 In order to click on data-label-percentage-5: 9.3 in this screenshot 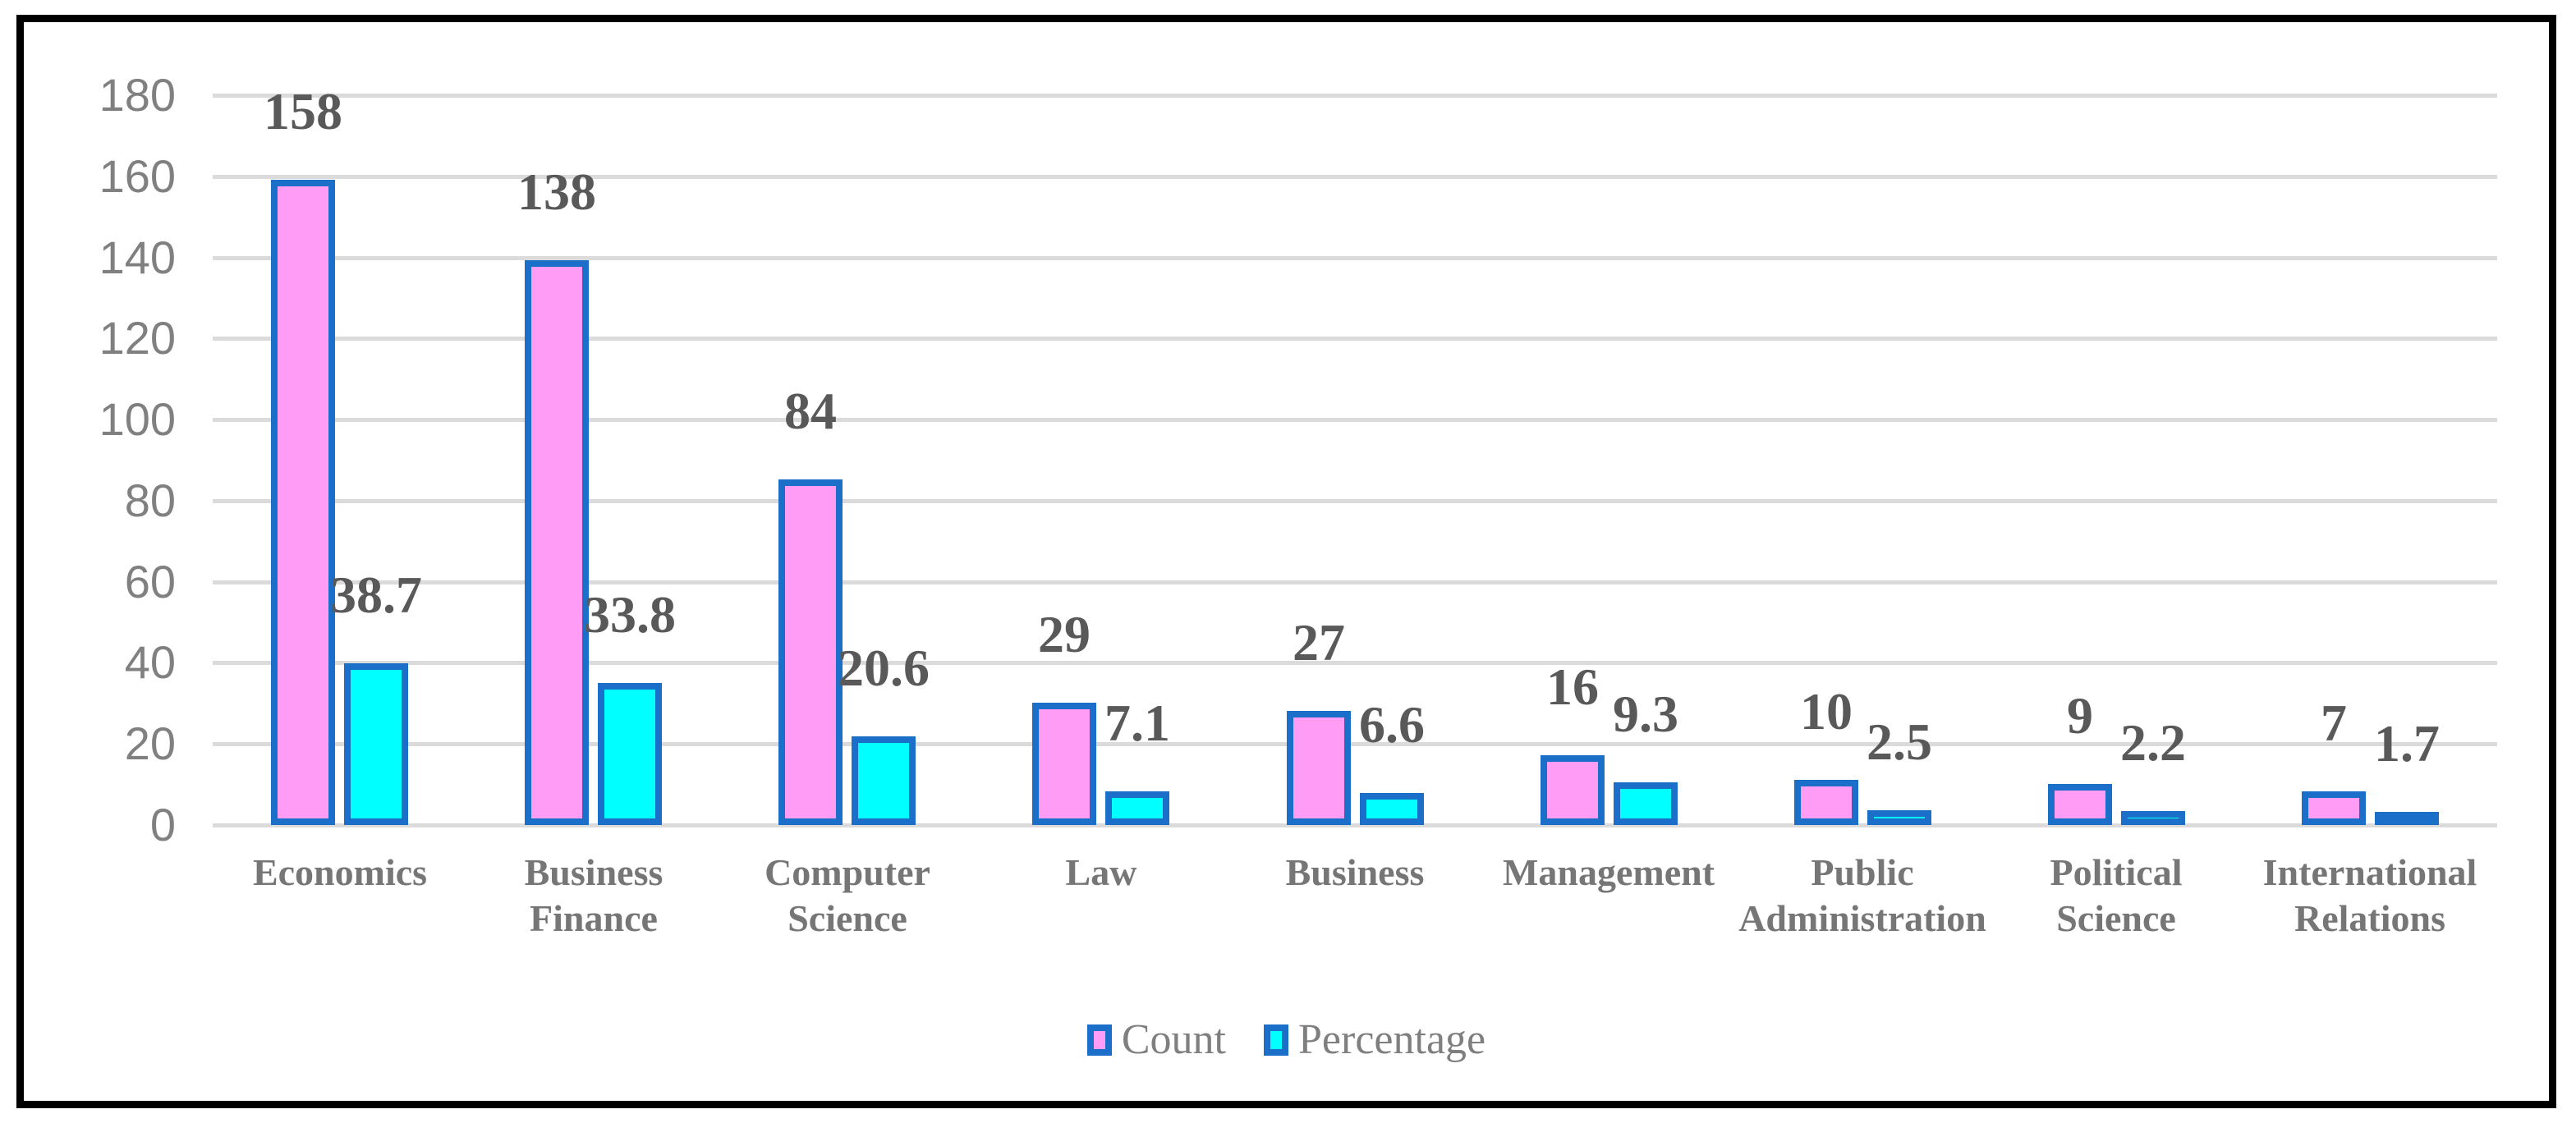, I will do `click(1645, 714)`.